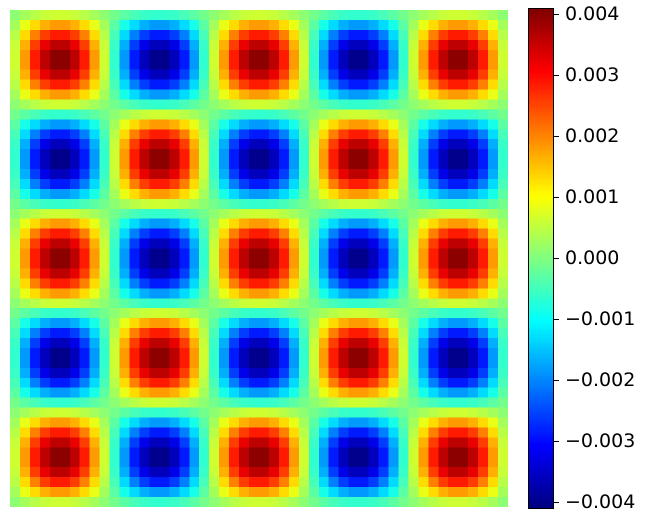  I want to click on colorbar-tick-label: 0.001, so click(592, 196).